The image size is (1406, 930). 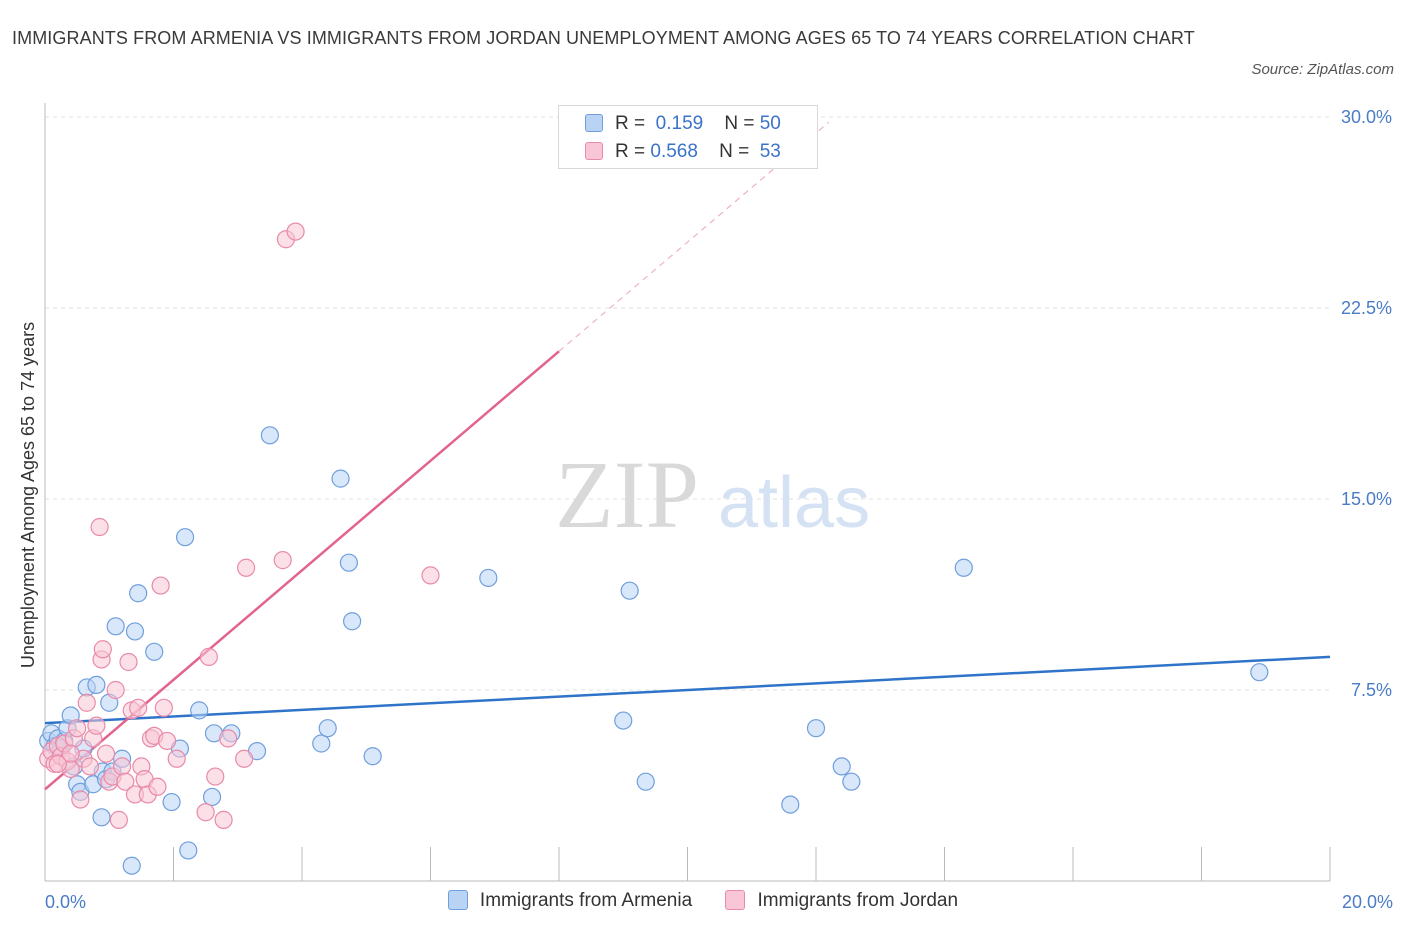 I want to click on watermark-atlas: atlas, so click(x=794, y=503).